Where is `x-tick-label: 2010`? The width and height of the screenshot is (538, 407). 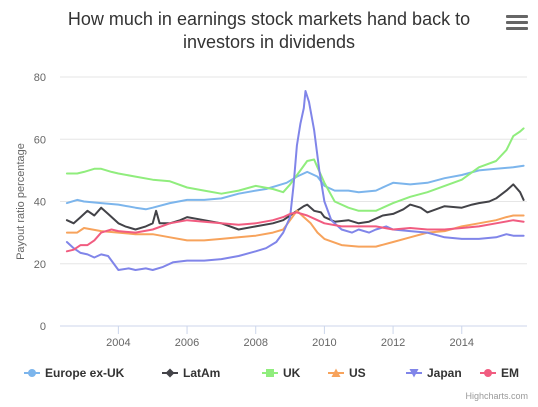
x-tick-label: 2010 is located at coordinates (324, 343).